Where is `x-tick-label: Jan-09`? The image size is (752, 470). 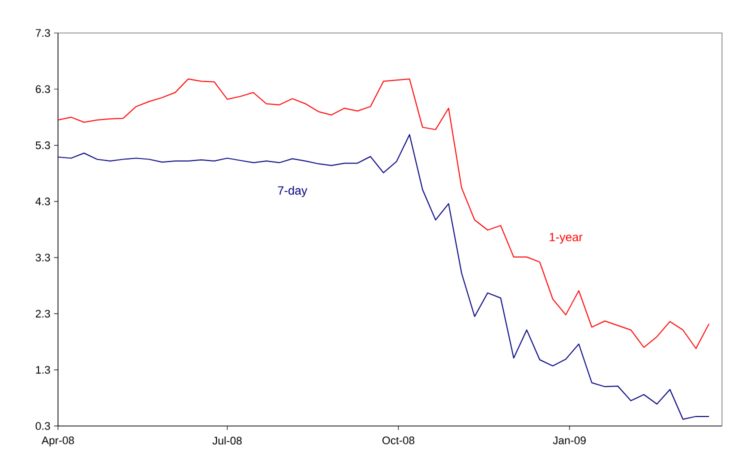 x-tick-label: Jan-09 is located at coordinates (569, 440).